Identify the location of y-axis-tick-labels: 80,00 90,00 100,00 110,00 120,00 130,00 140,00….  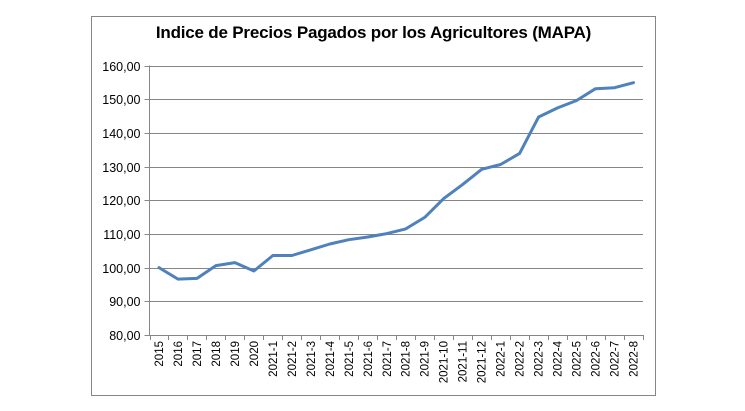
(121, 201).